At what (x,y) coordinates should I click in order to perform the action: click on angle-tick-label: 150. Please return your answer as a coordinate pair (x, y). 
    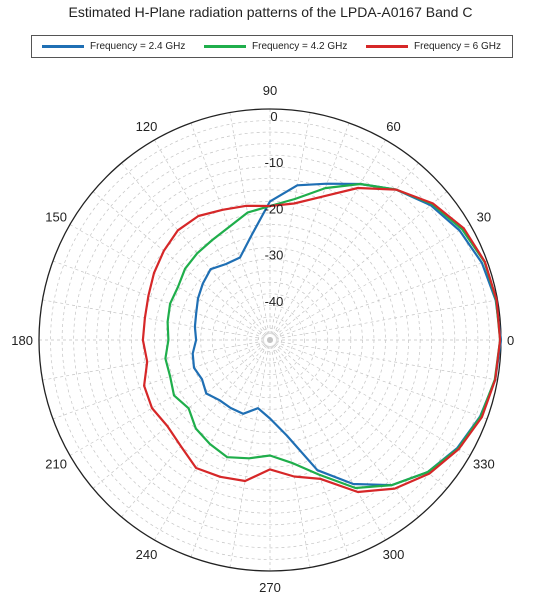
    Looking at the image, I should click on (56, 217).